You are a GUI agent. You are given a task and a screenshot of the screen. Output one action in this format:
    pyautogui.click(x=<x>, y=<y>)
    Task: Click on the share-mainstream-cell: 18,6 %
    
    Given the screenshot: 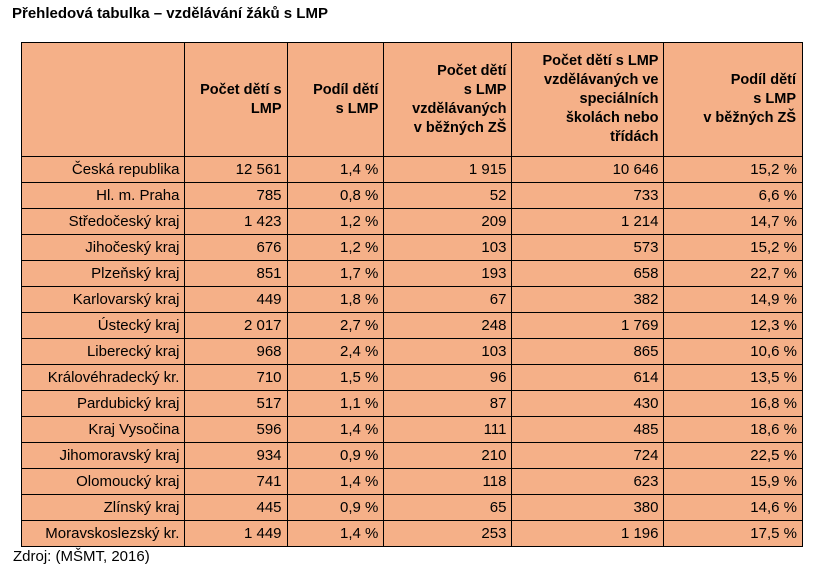 What is the action you would take?
    pyautogui.click(x=733, y=429)
    